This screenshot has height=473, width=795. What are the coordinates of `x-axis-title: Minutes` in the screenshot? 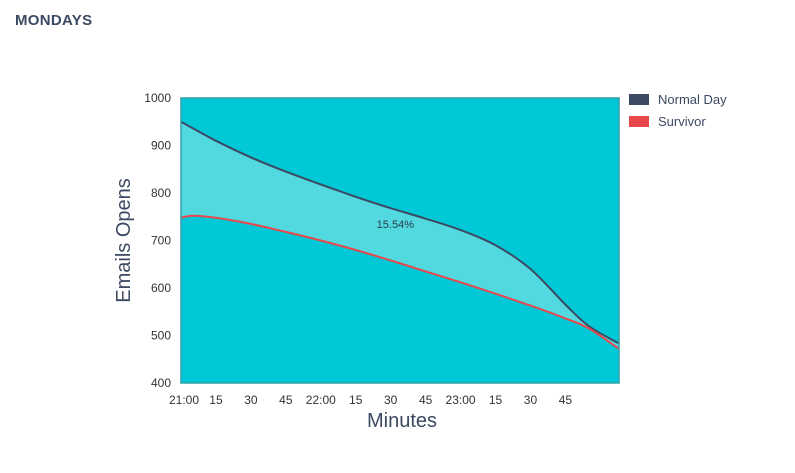 It's located at (402, 421).